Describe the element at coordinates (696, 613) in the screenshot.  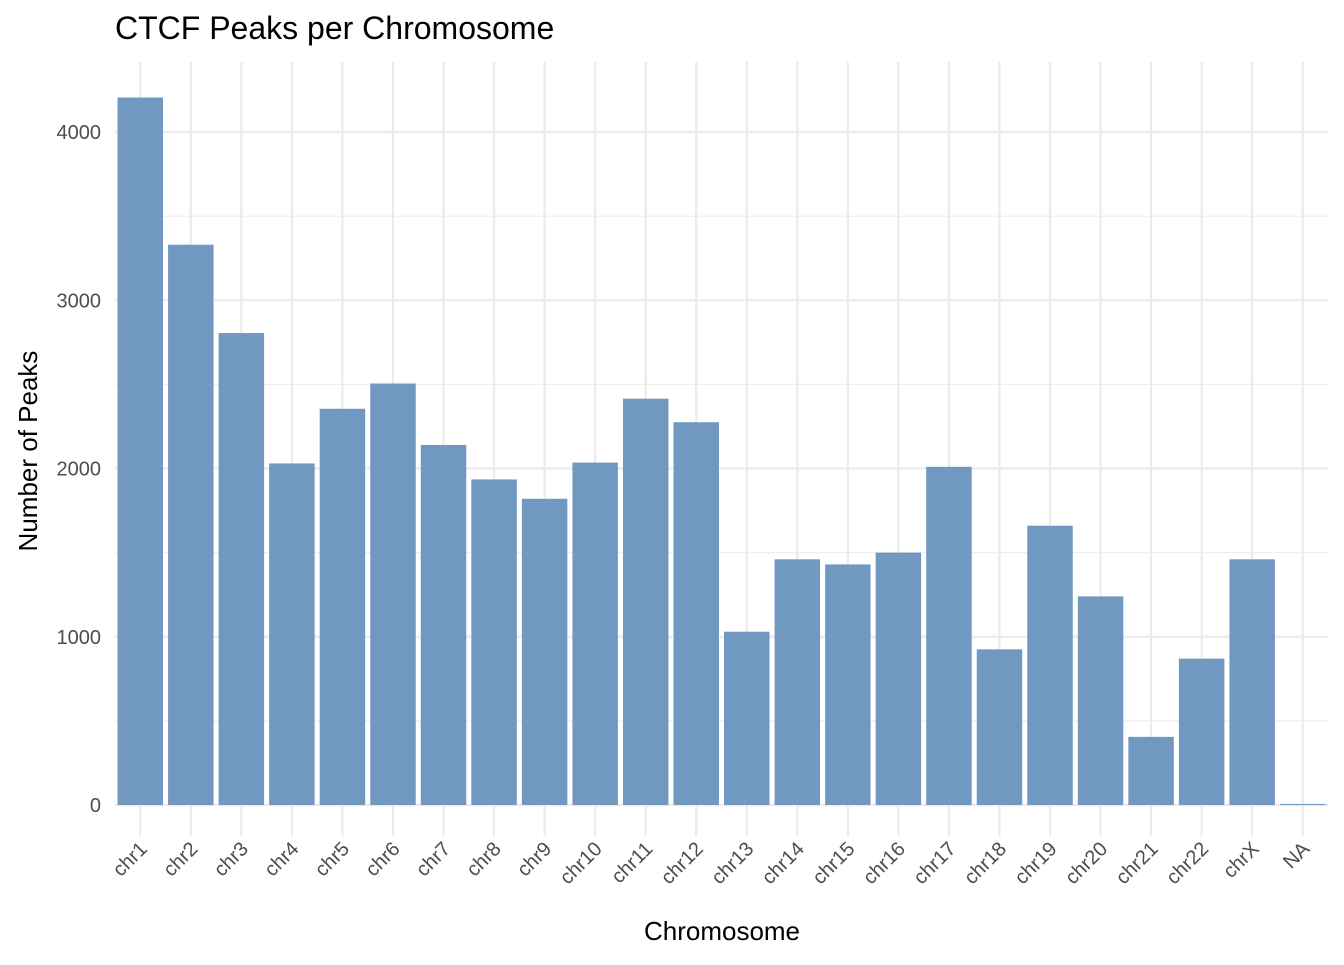
I see `bar-chr12` at that location.